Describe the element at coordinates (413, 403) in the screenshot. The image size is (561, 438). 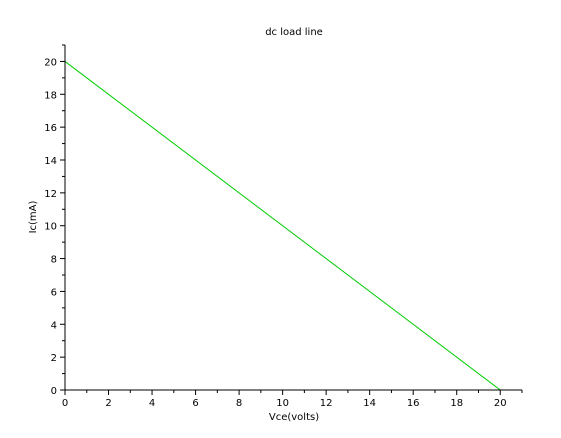
I see `x-tick-label: 16` at that location.